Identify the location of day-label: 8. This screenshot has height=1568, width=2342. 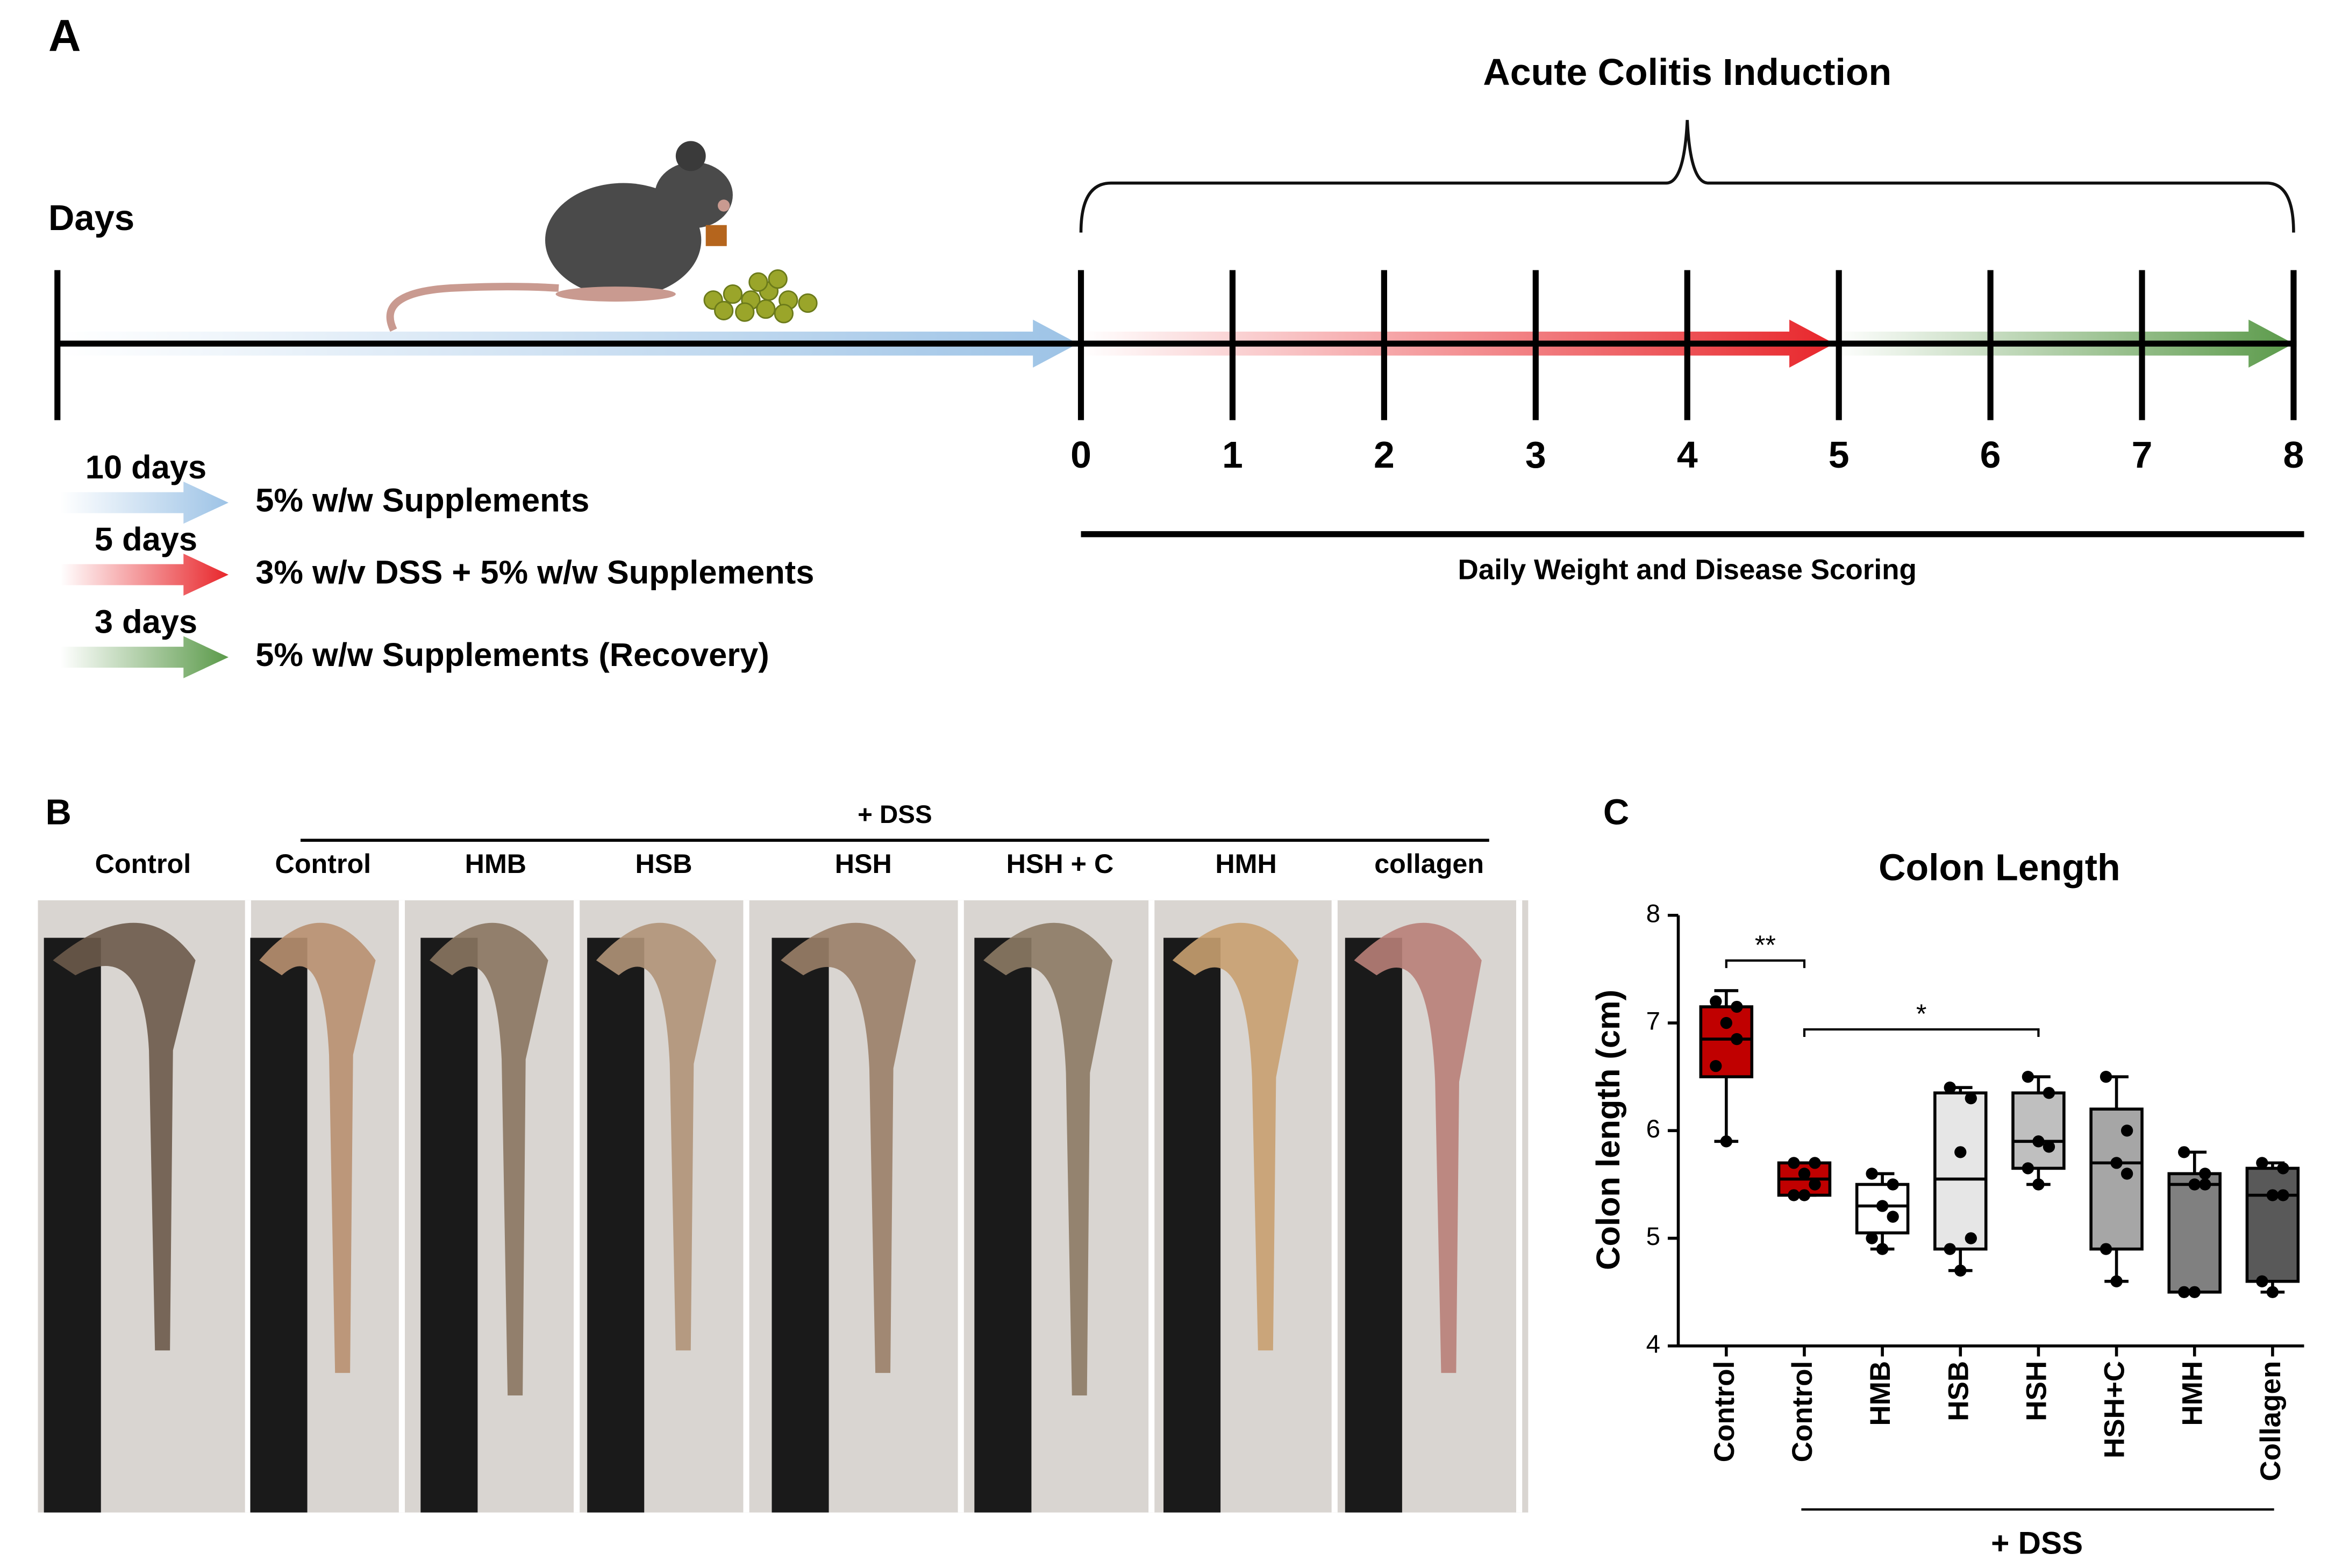
(2293, 455).